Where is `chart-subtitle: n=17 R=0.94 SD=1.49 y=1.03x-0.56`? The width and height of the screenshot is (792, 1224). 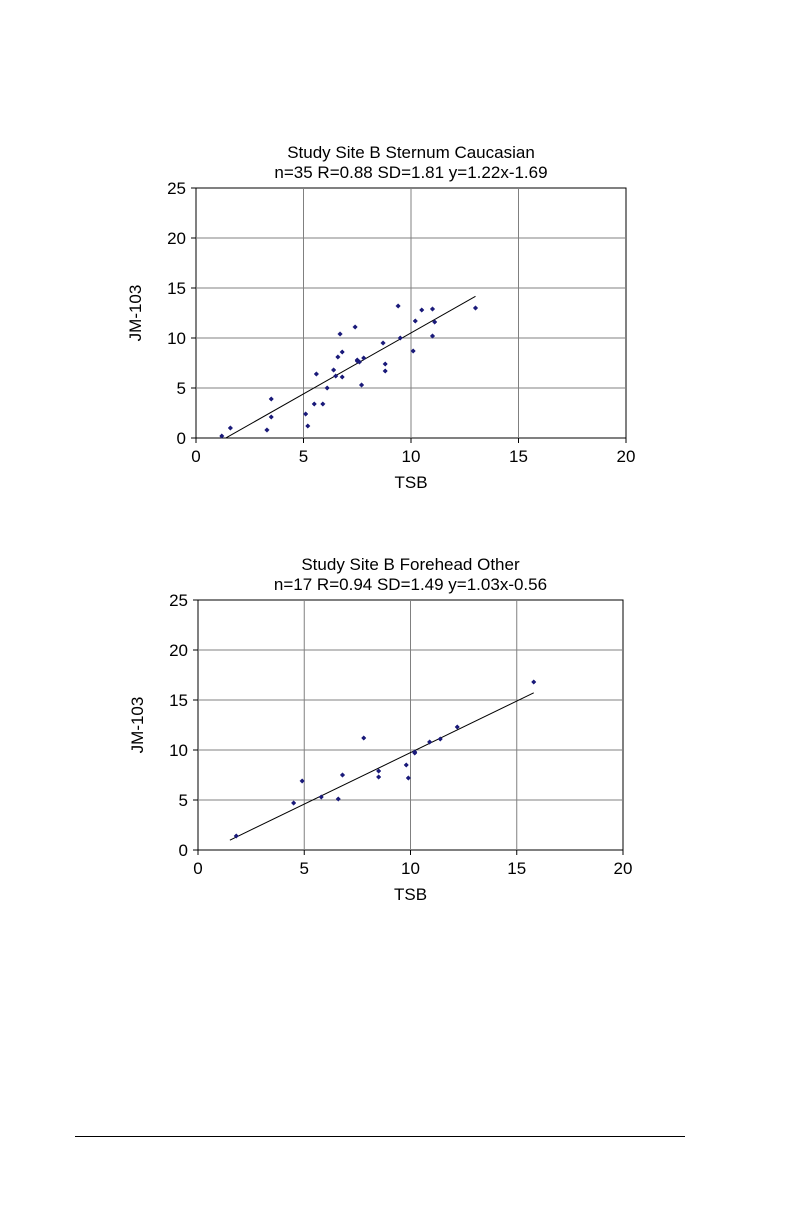 chart-subtitle: n=17 R=0.94 SD=1.49 y=1.03x-0.56 is located at coordinates (410, 584).